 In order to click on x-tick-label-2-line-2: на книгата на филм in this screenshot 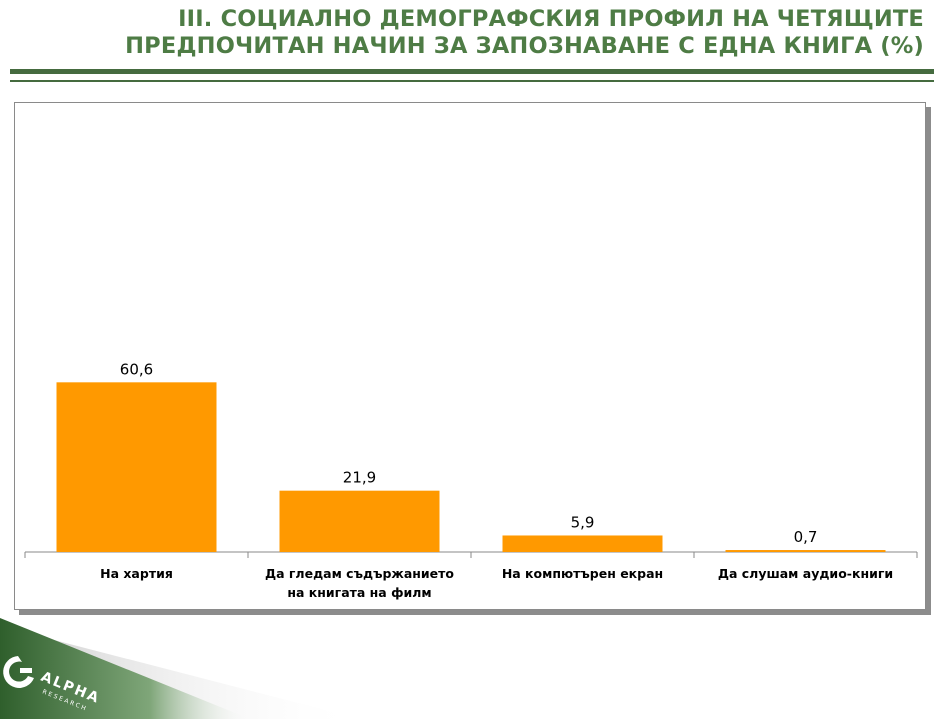, I will do `click(359, 592)`.